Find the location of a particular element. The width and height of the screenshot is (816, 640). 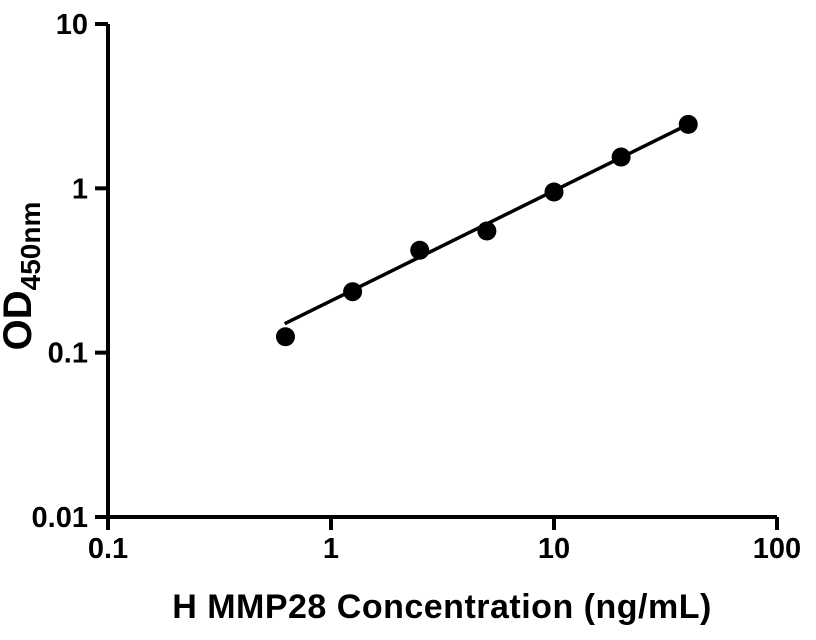

y-tick-label-10: 10 is located at coordinates (72, 25).